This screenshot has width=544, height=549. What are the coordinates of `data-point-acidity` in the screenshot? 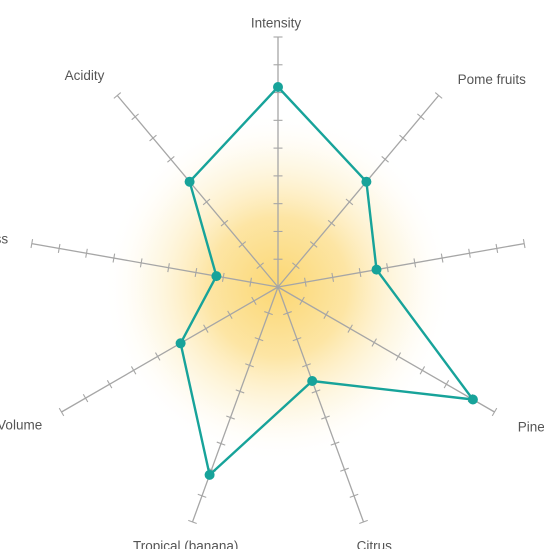 It's located at (189, 181).